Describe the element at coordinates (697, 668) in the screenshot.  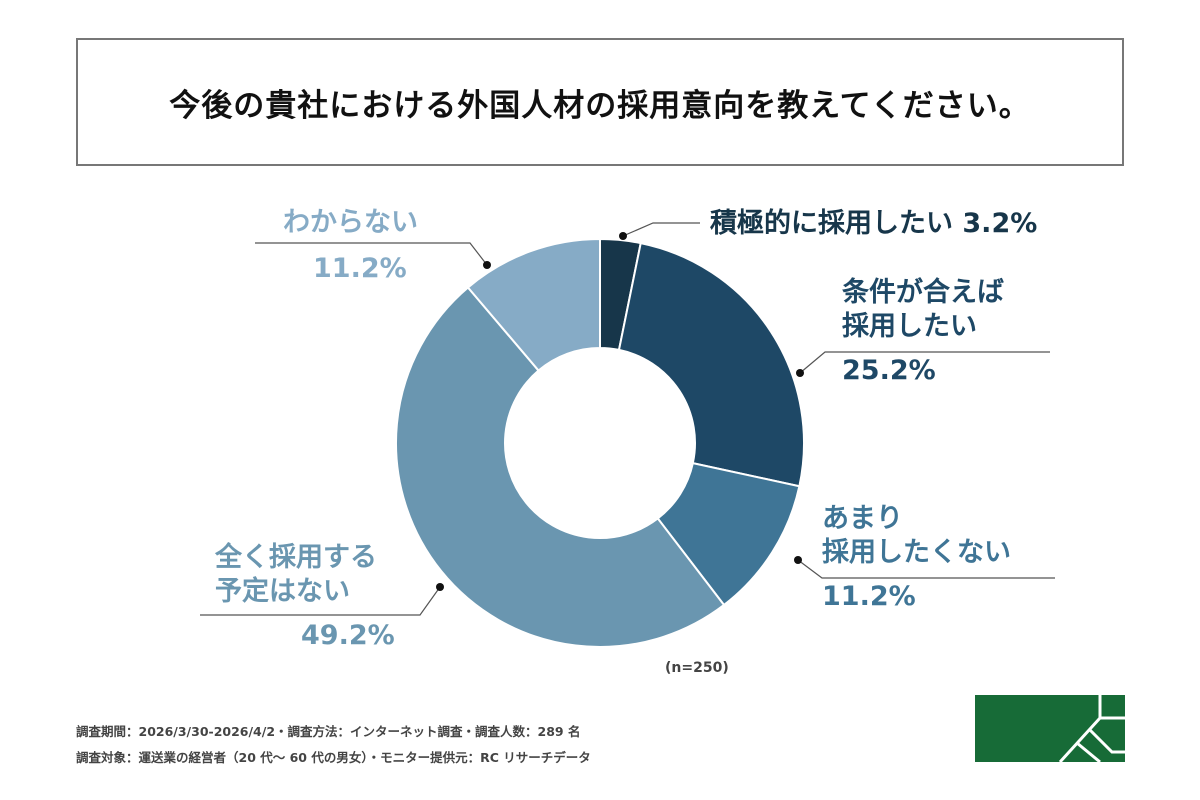
I see `sample-size: (n=250)` at that location.